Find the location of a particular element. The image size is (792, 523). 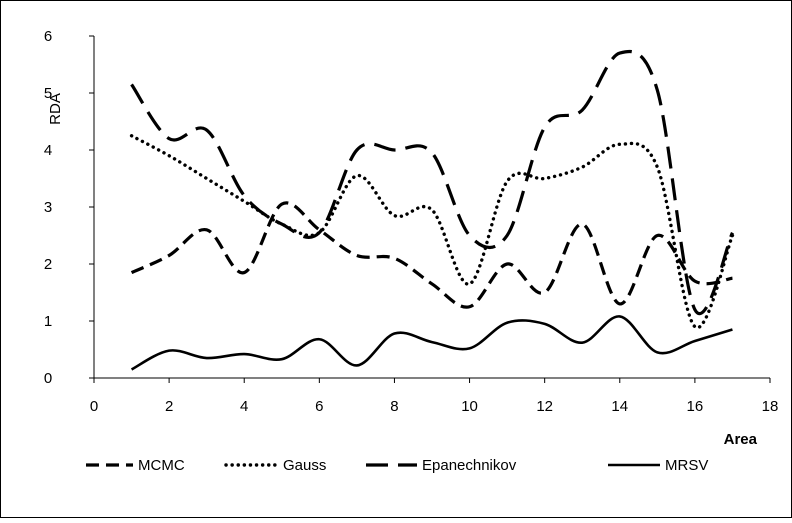

x-tick-label: 18 is located at coordinates (770, 406).